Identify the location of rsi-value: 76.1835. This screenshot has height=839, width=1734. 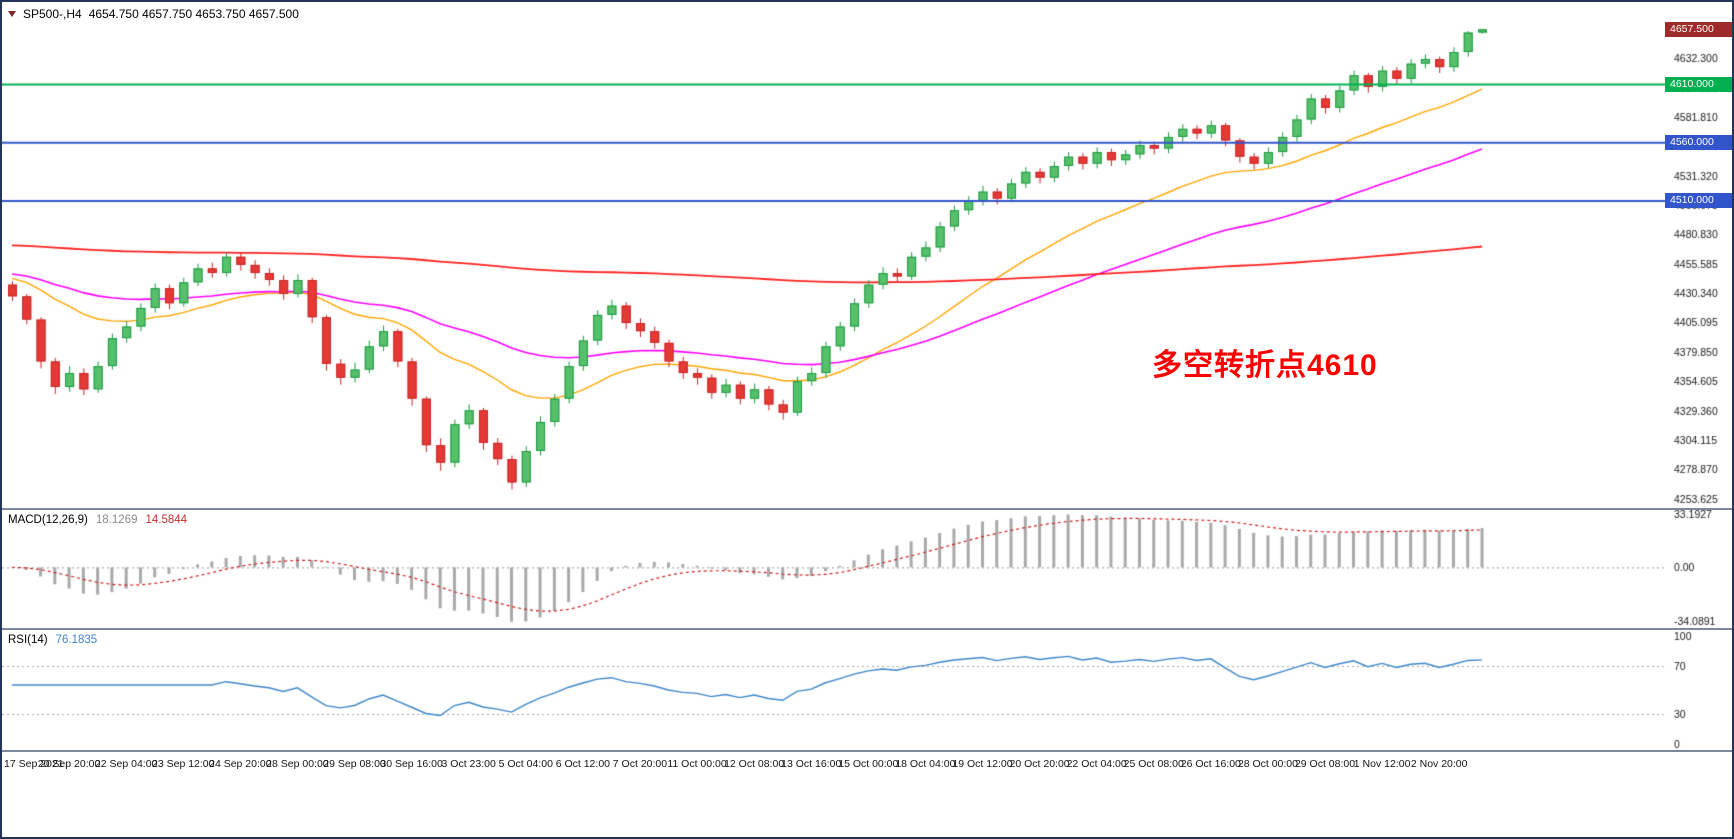
(76, 640).